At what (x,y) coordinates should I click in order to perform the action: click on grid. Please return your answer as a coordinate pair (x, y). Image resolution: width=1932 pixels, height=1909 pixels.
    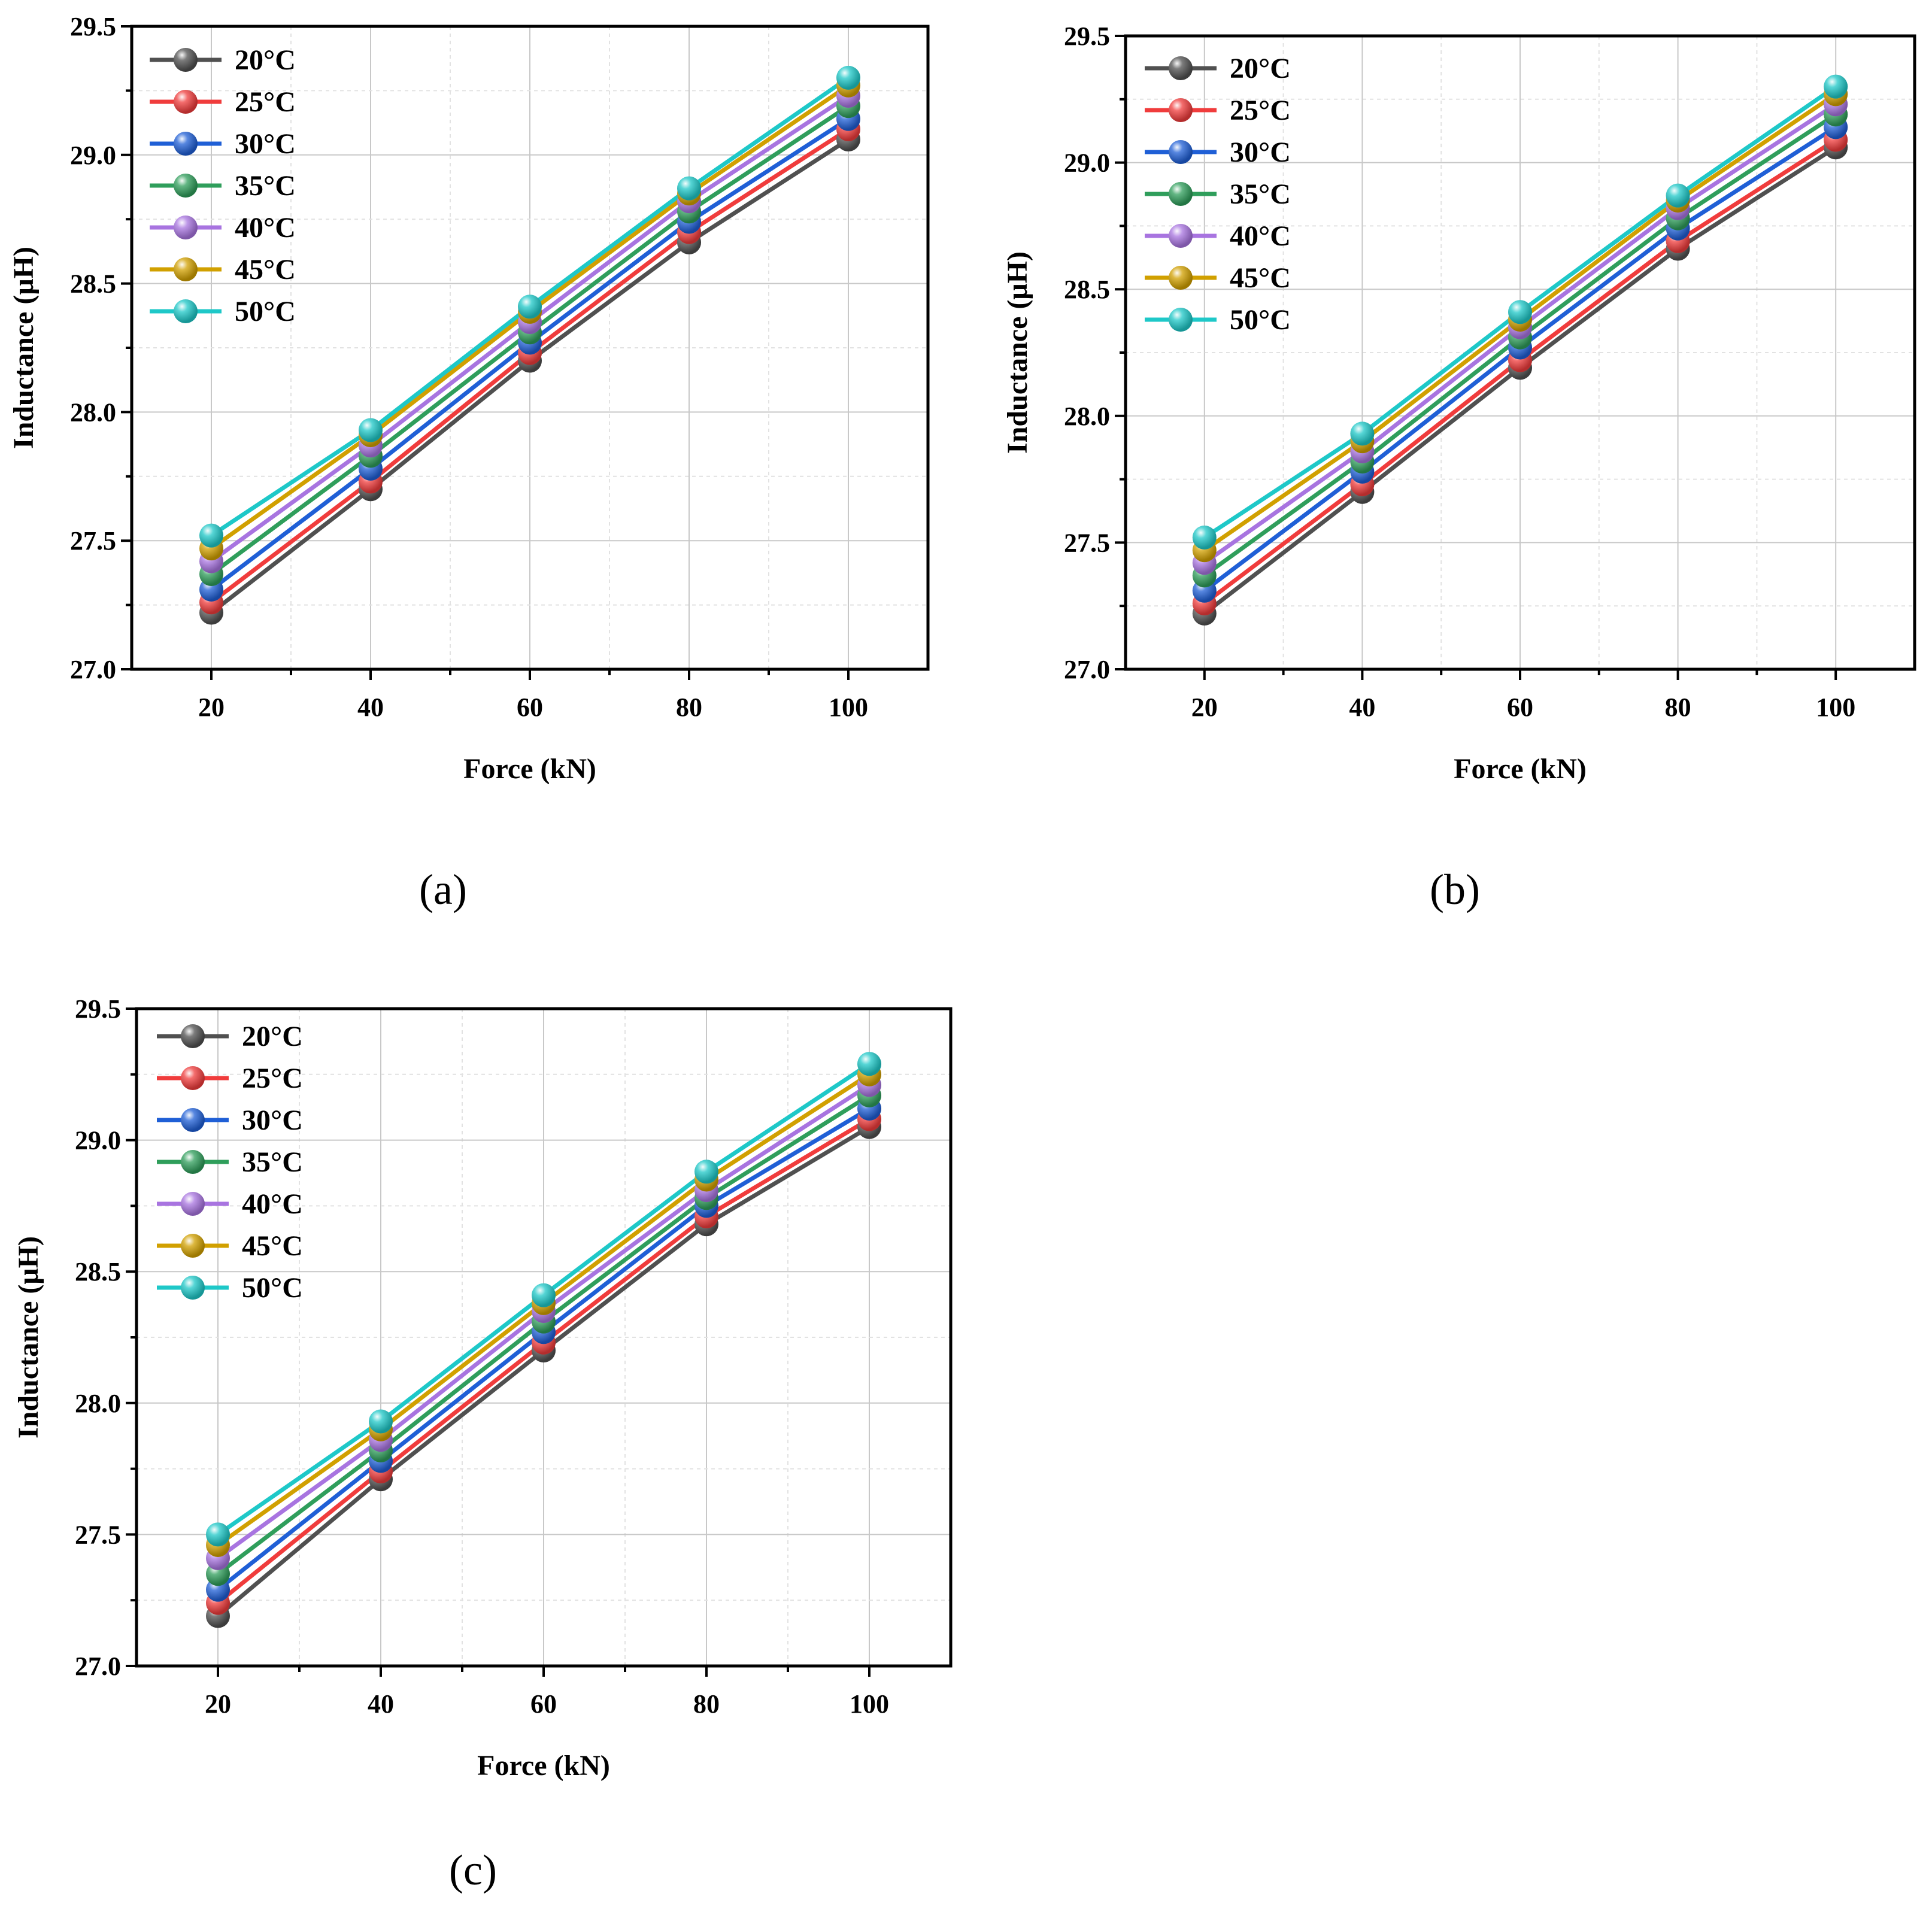
    Looking at the image, I should click on (1521, 352).